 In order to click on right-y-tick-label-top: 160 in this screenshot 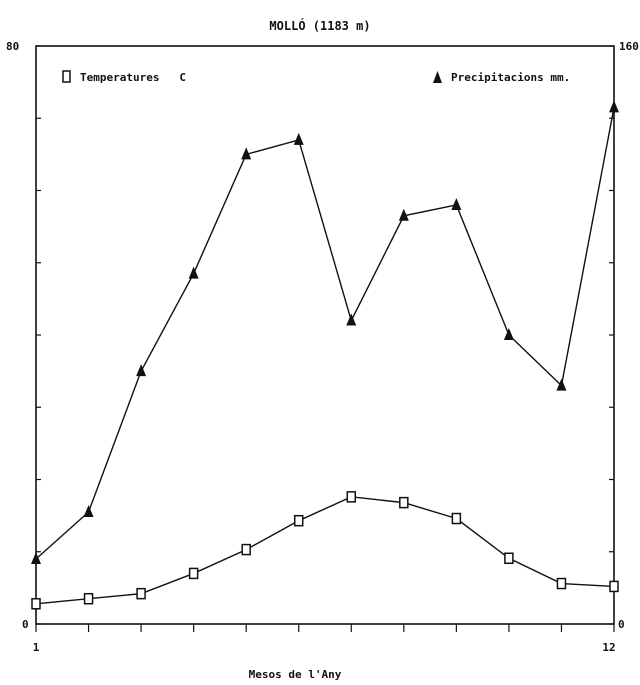, I will do `click(629, 46)`.